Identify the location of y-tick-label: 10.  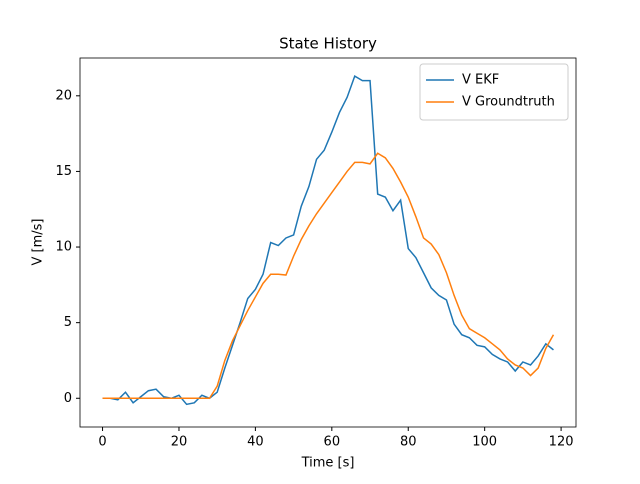
(63, 247).